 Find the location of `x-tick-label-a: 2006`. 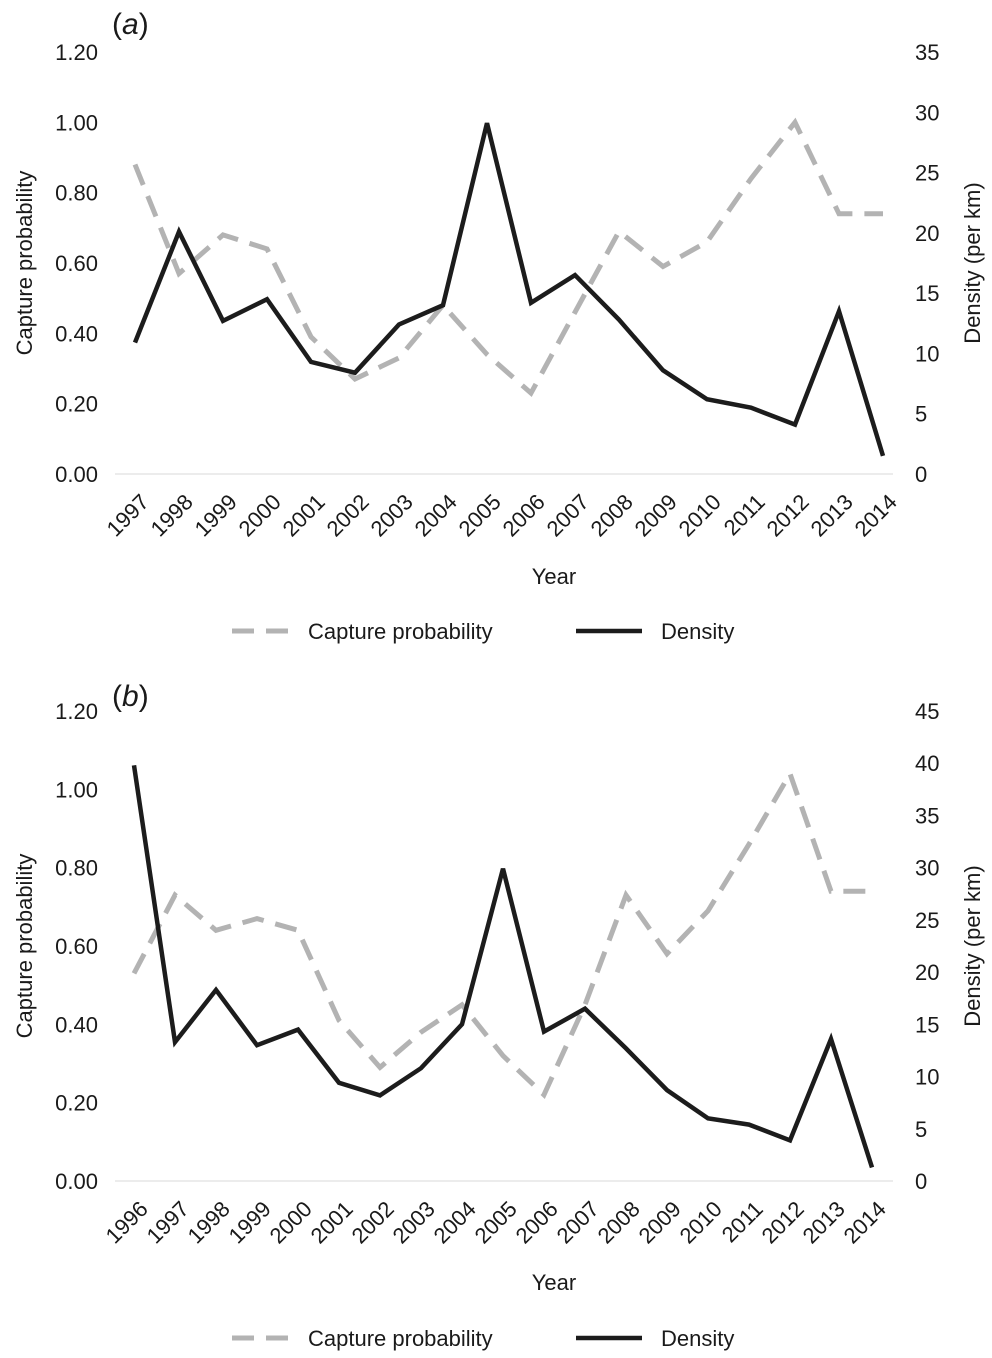

x-tick-label-a: 2006 is located at coordinates (524, 515).